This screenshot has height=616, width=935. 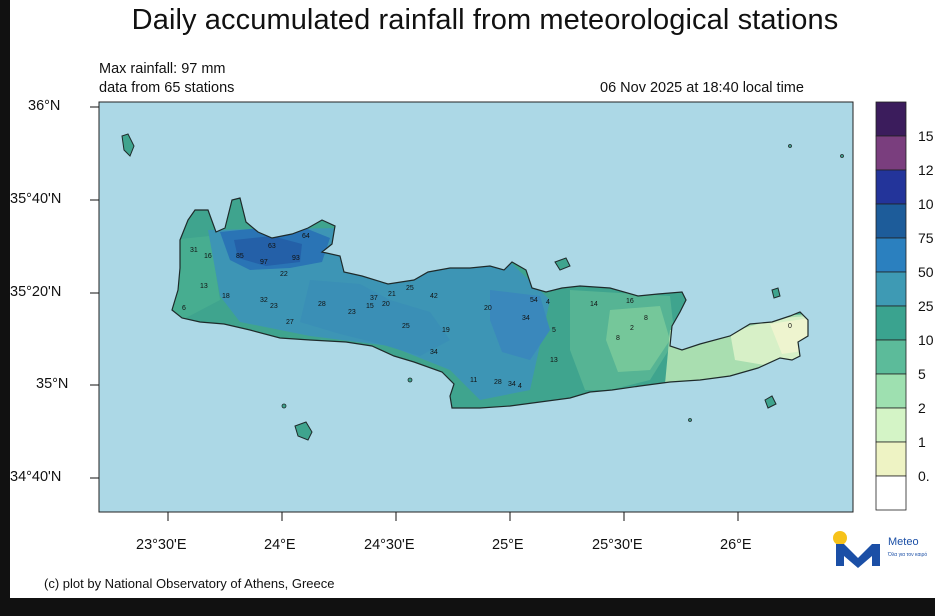 What do you see at coordinates (184, 308) in the screenshot?
I see `station-value-label: 6` at bounding box center [184, 308].